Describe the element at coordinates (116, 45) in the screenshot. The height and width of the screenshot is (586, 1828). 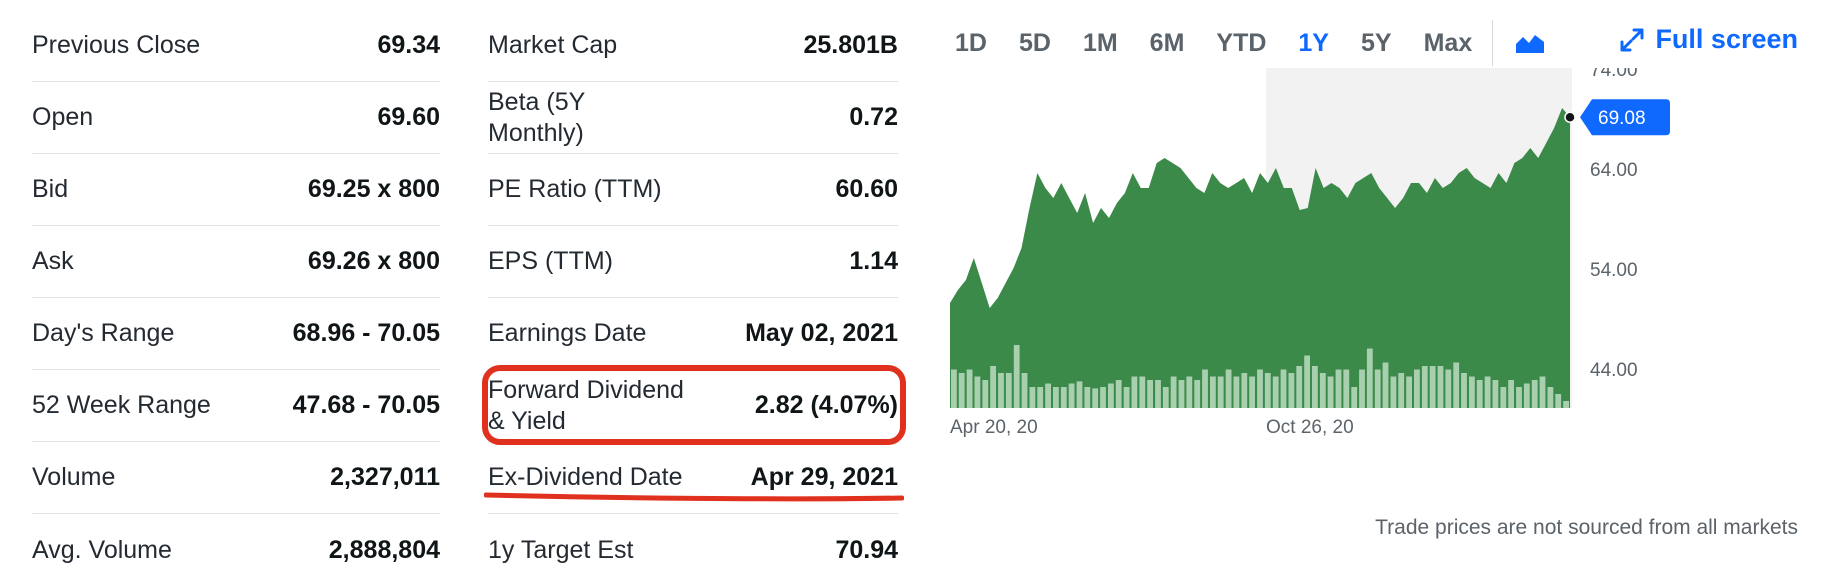
I see `stat-label: Previous Close` at that location.